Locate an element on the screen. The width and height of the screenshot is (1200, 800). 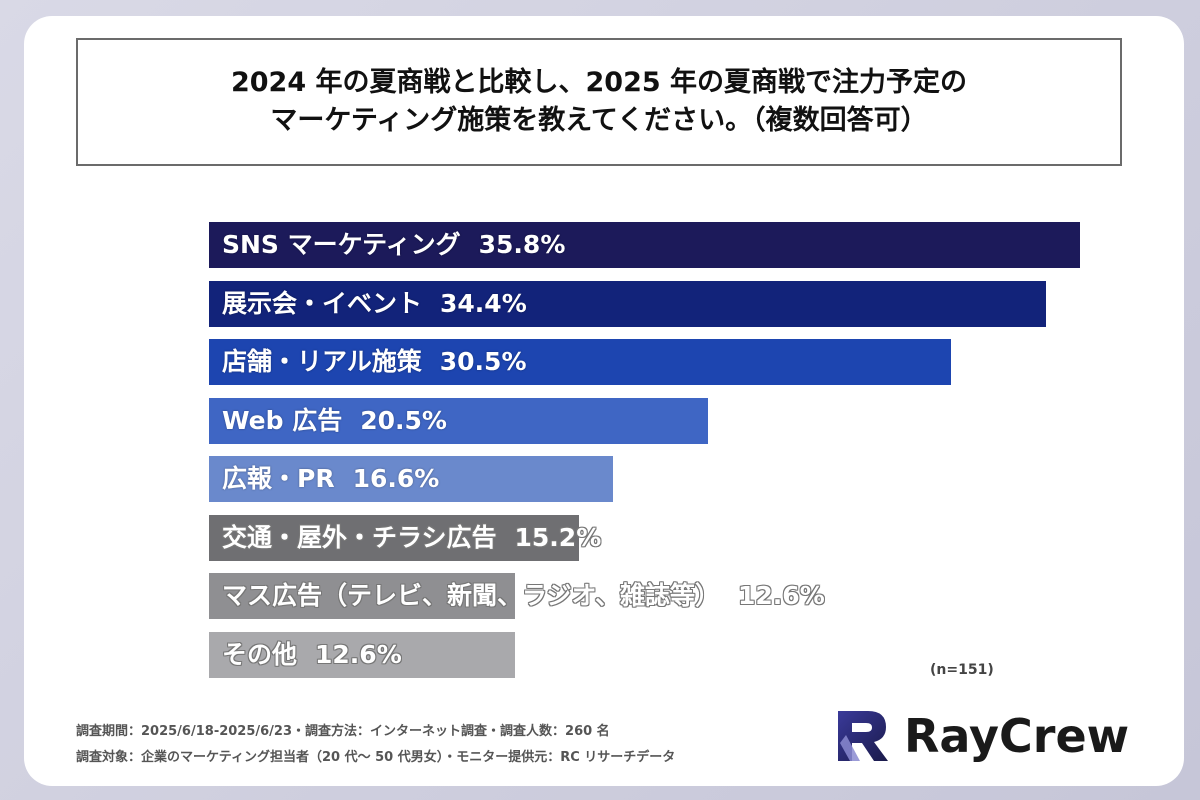
bar-label-2: 展示会・イベント 34.4% is located at coordinates (374, 304).